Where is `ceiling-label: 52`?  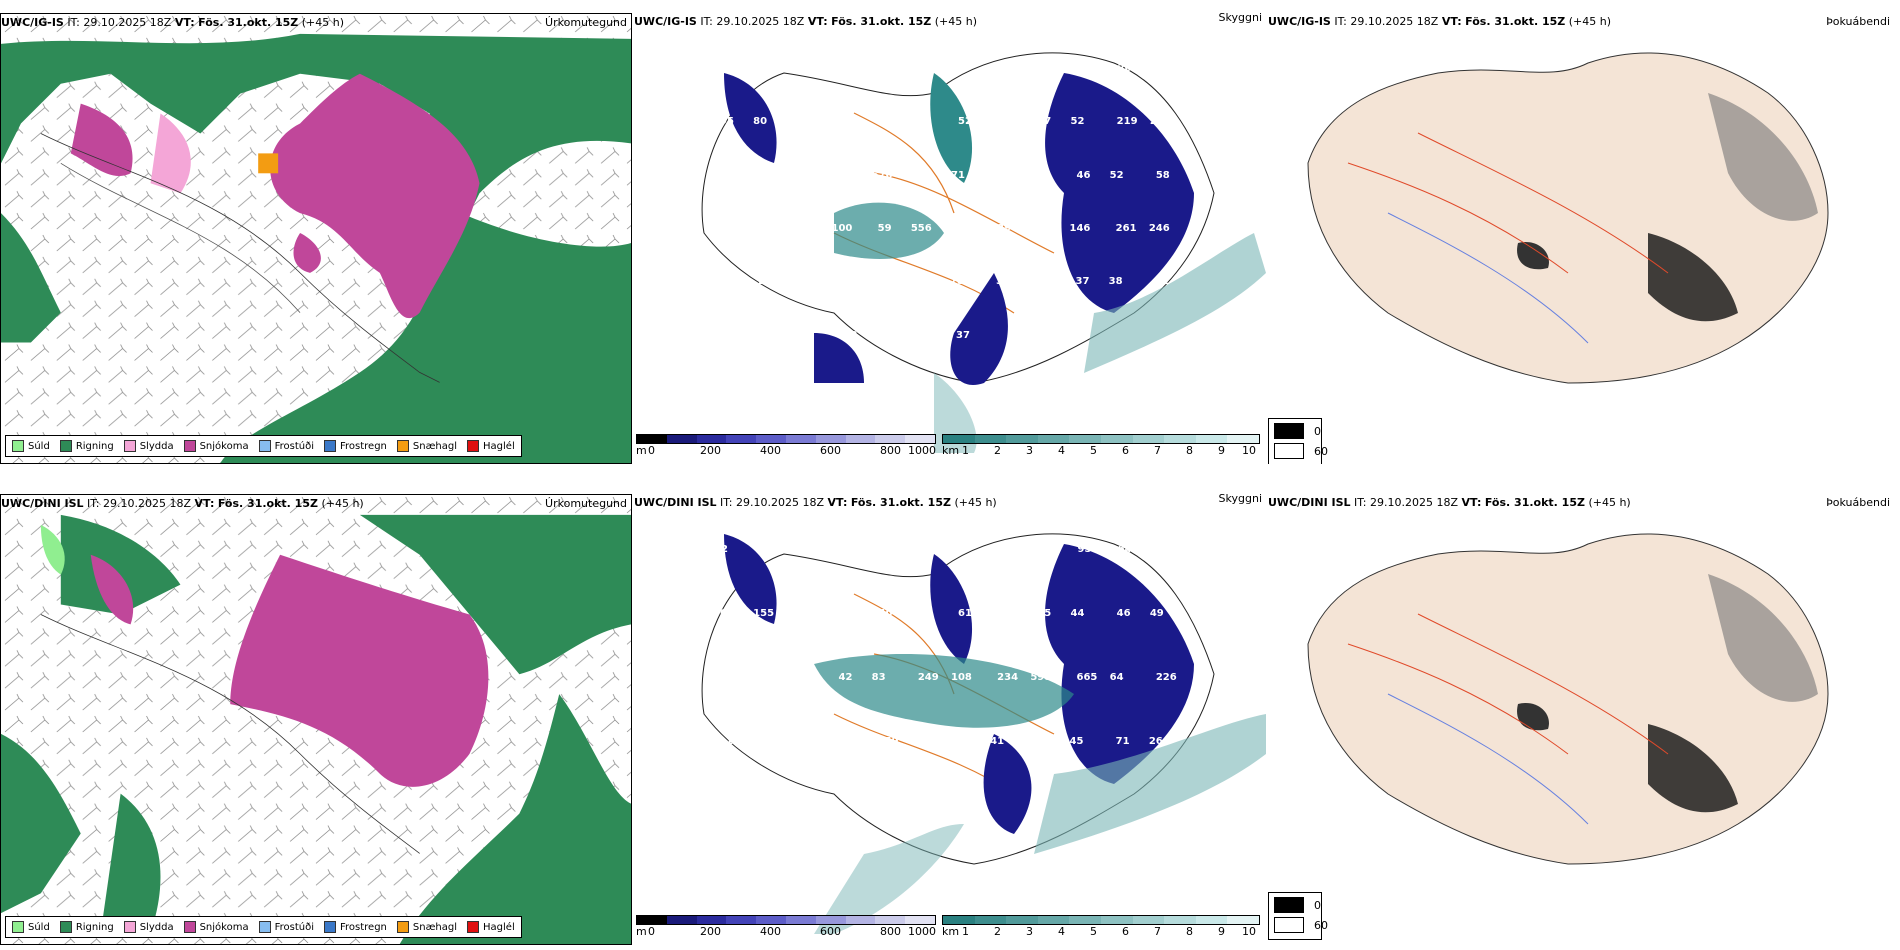 ceiling-label: 52 is located at coordinates (721, 549).